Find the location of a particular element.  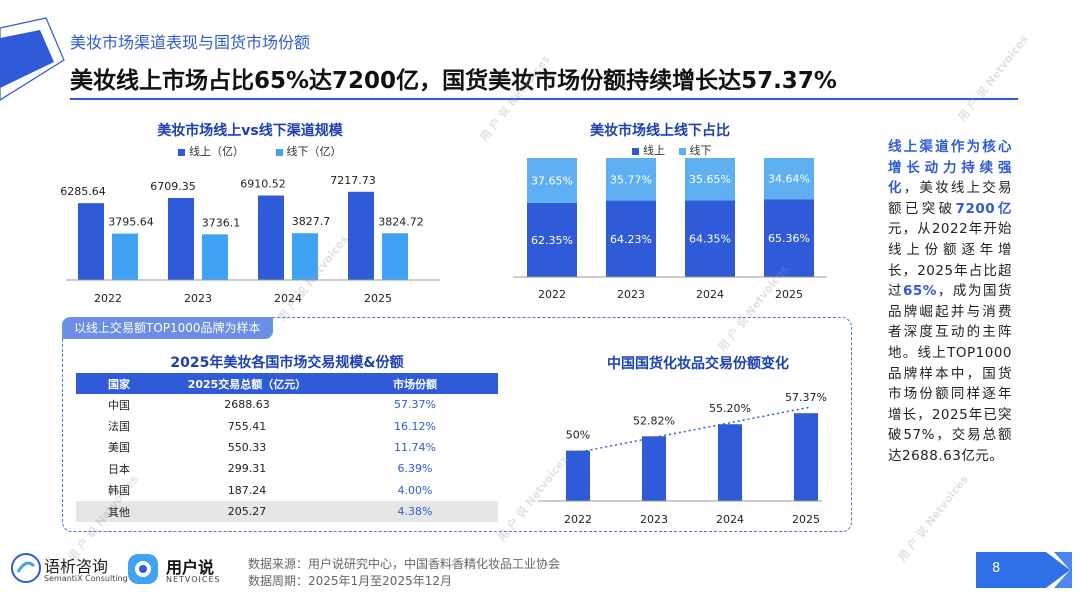

page-number-tab is located at coordinates (1024, 570).